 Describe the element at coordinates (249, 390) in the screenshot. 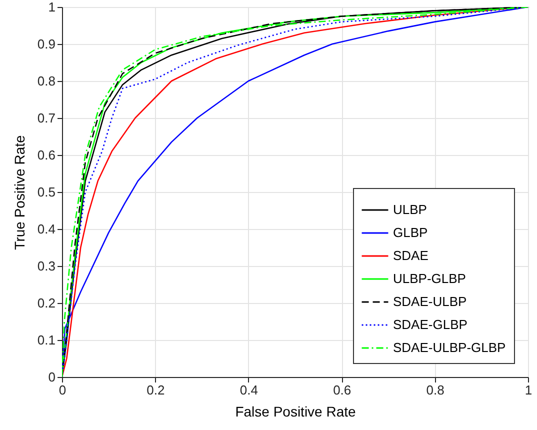

I see `x-tick-label: 0.4` at that location.